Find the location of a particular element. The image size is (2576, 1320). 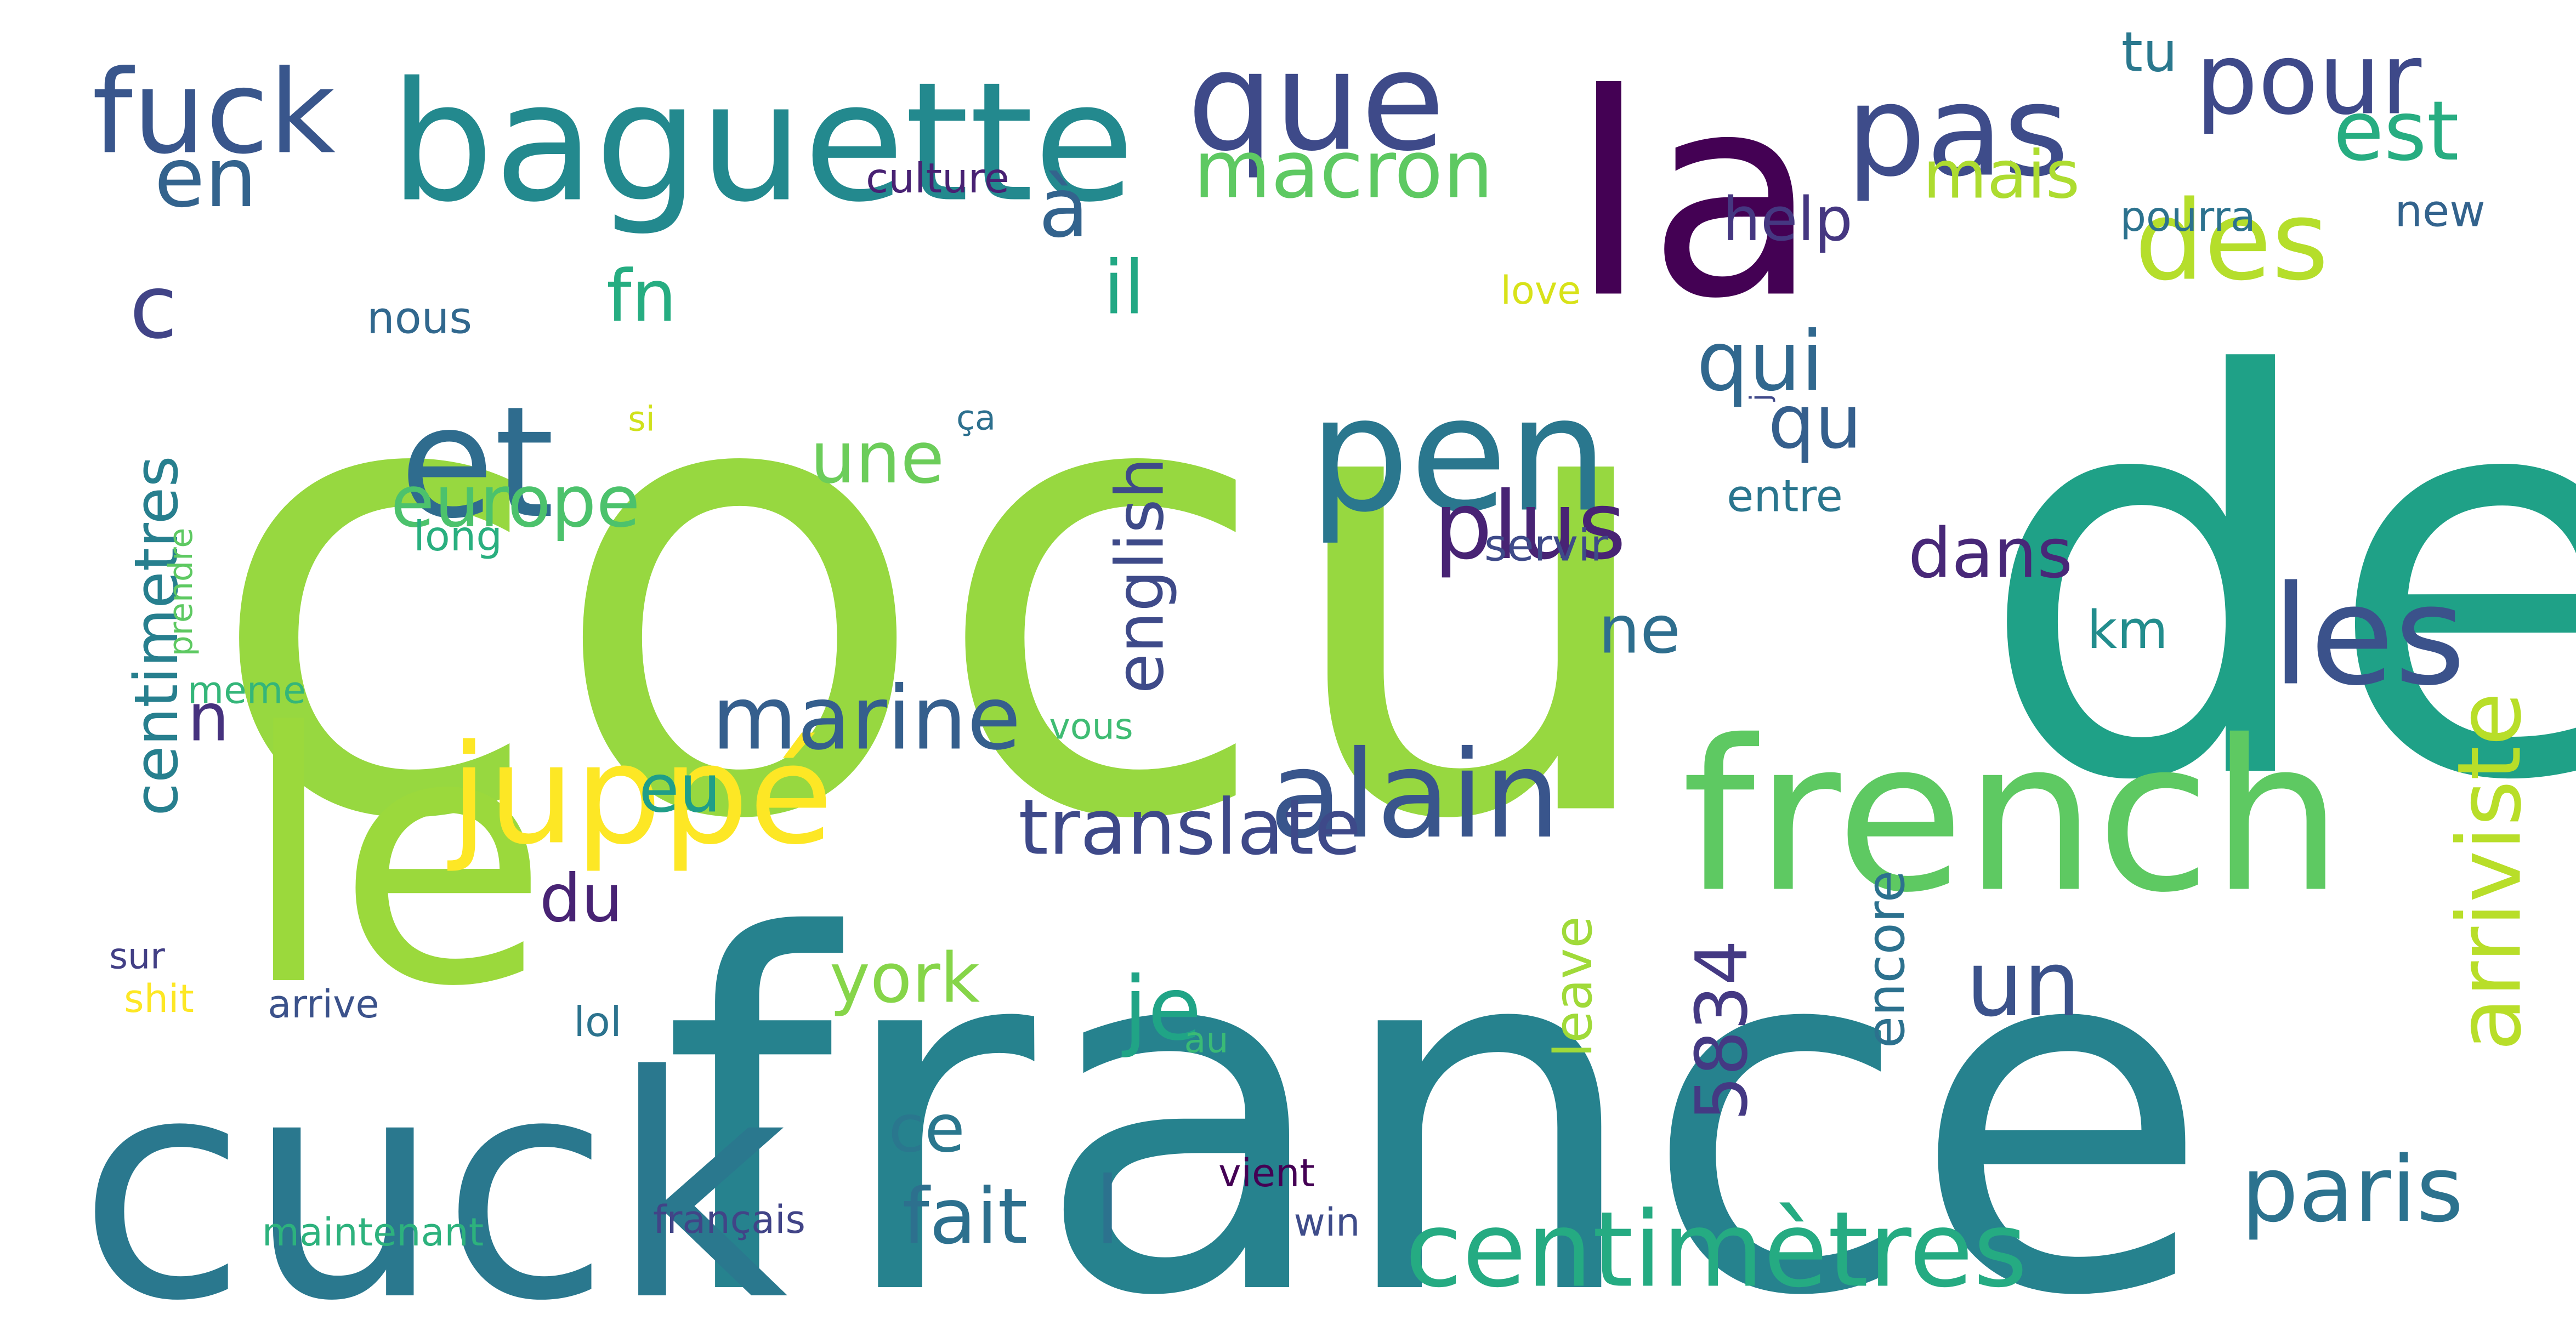

word-7: french is located at coordinates (2013, 817).